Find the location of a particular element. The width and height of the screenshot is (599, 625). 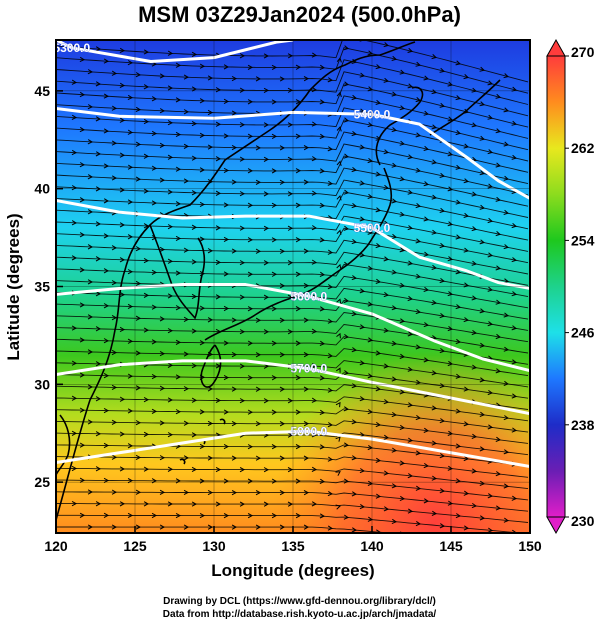

contour-label: 5300.0 is located at coordinates (71, 48).